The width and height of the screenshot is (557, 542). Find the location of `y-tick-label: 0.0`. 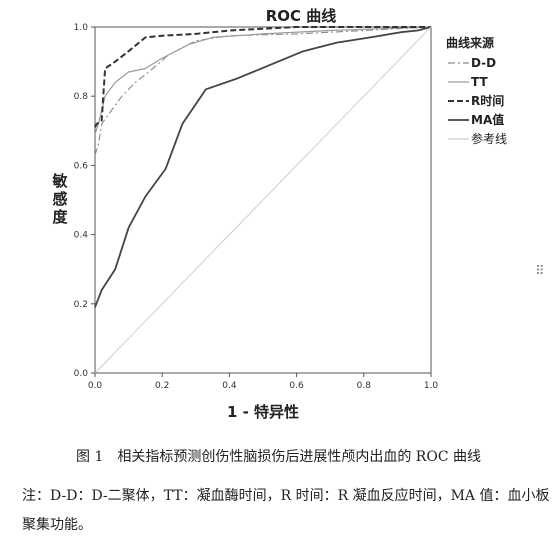

y-tick-label: 0.0 is located at coordinates (81, 374).